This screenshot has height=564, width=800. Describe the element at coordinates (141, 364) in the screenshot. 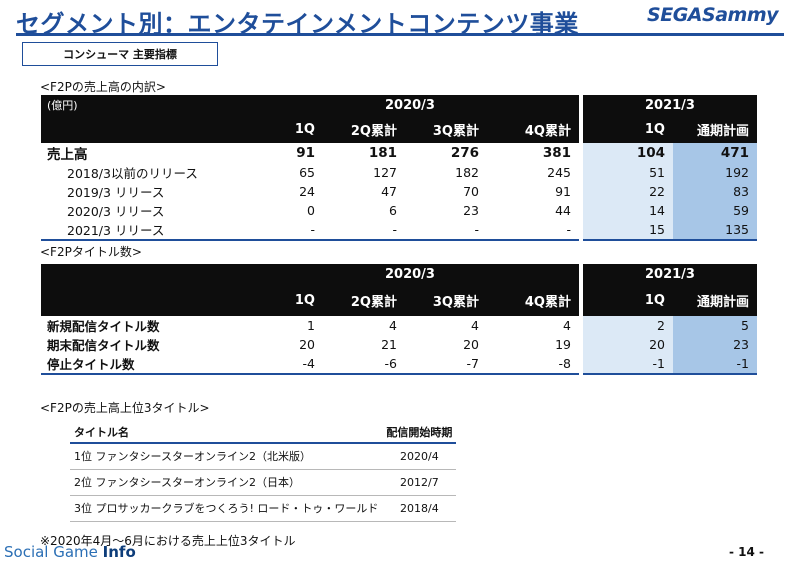

I see `row-label: 停止タイトル数` at that location.